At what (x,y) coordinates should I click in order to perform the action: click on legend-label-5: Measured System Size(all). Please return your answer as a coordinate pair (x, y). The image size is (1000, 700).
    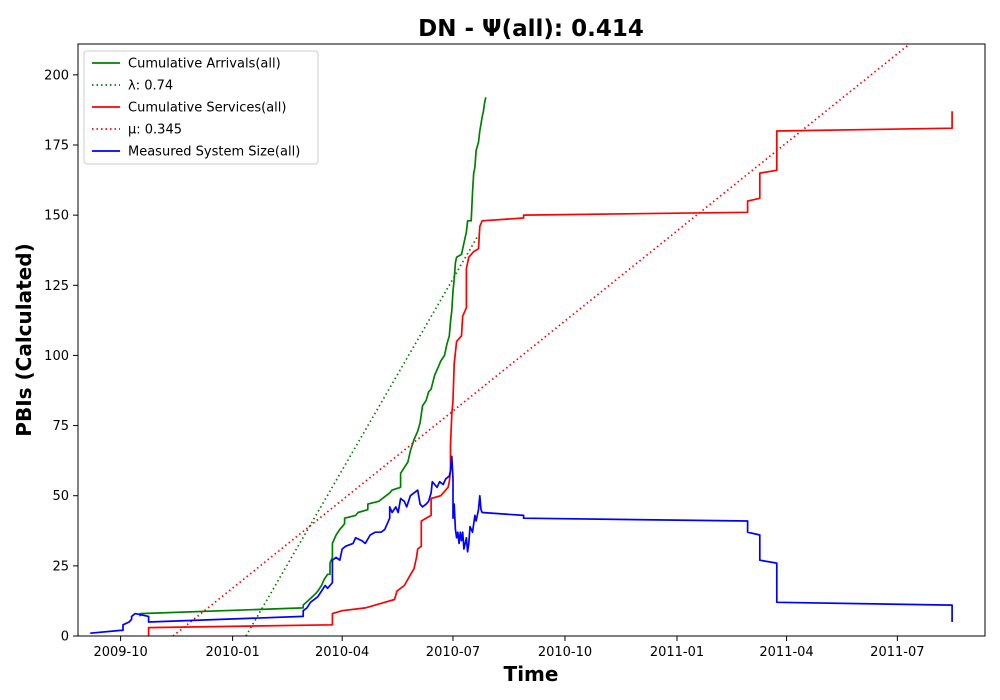
    Looking at the image, I should click on (214, 152).